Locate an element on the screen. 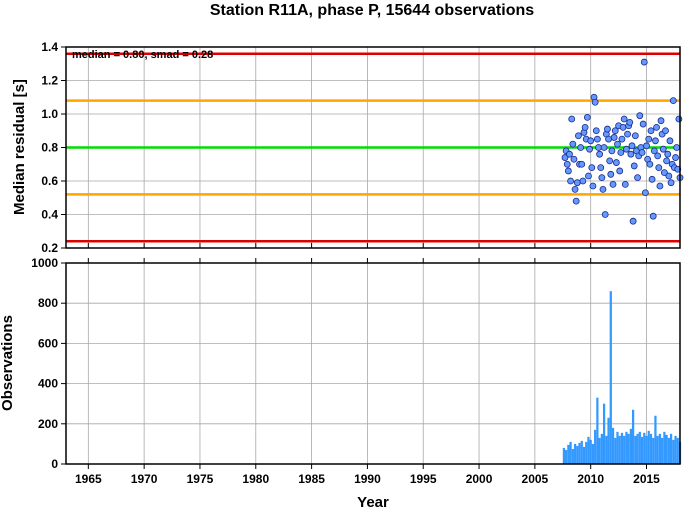 This screenshot has width=685, height=511. bottom-y-axis-label: Observations is located at coordinates (8, 363).